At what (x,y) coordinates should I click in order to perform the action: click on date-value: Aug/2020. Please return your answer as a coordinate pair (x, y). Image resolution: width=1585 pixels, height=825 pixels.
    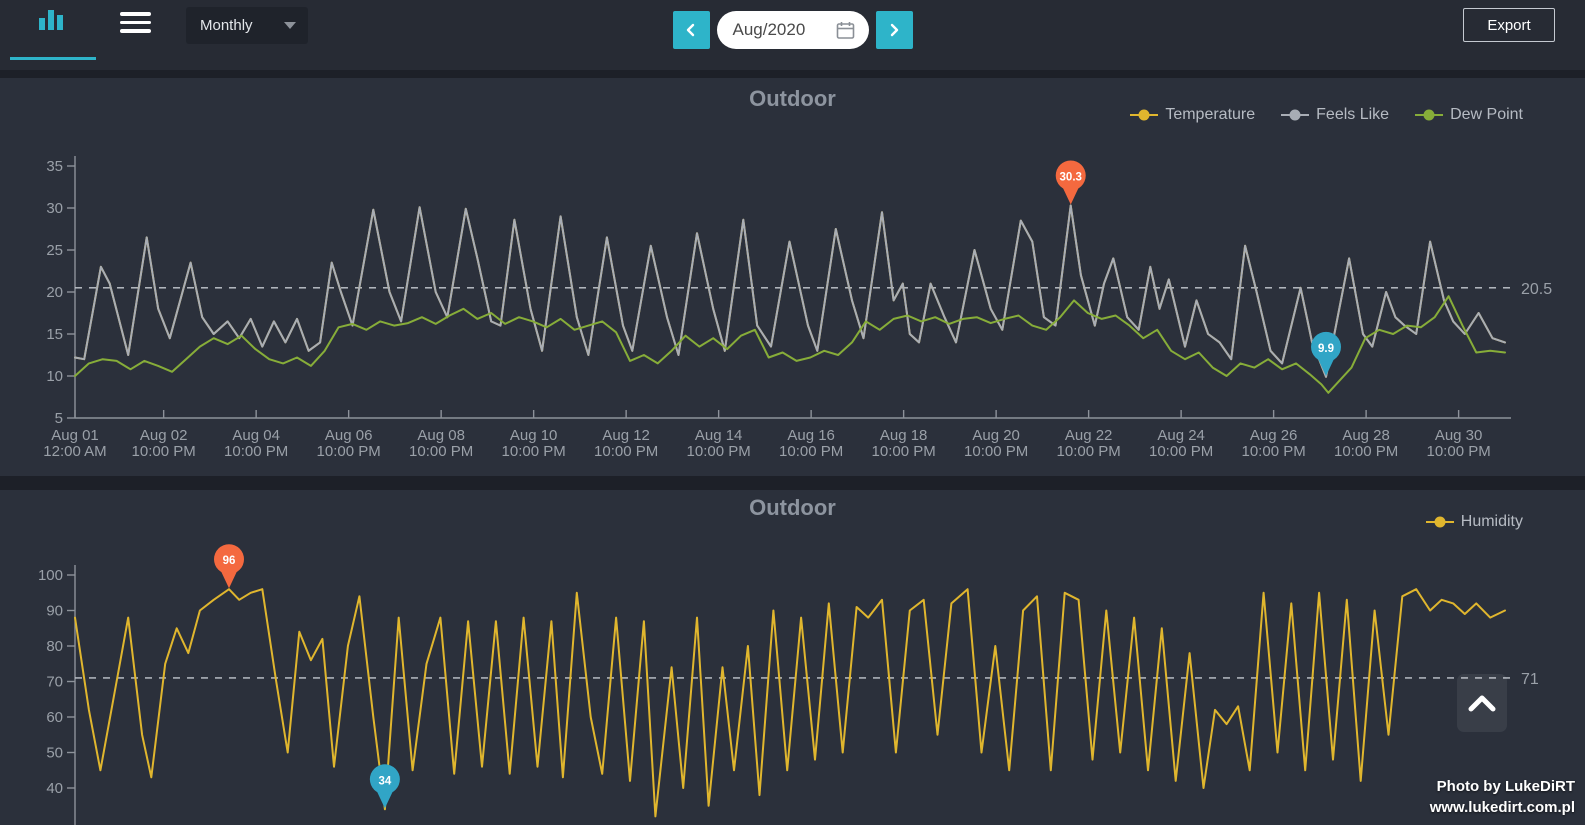
    Looking at the image, I should click on (769, 29).